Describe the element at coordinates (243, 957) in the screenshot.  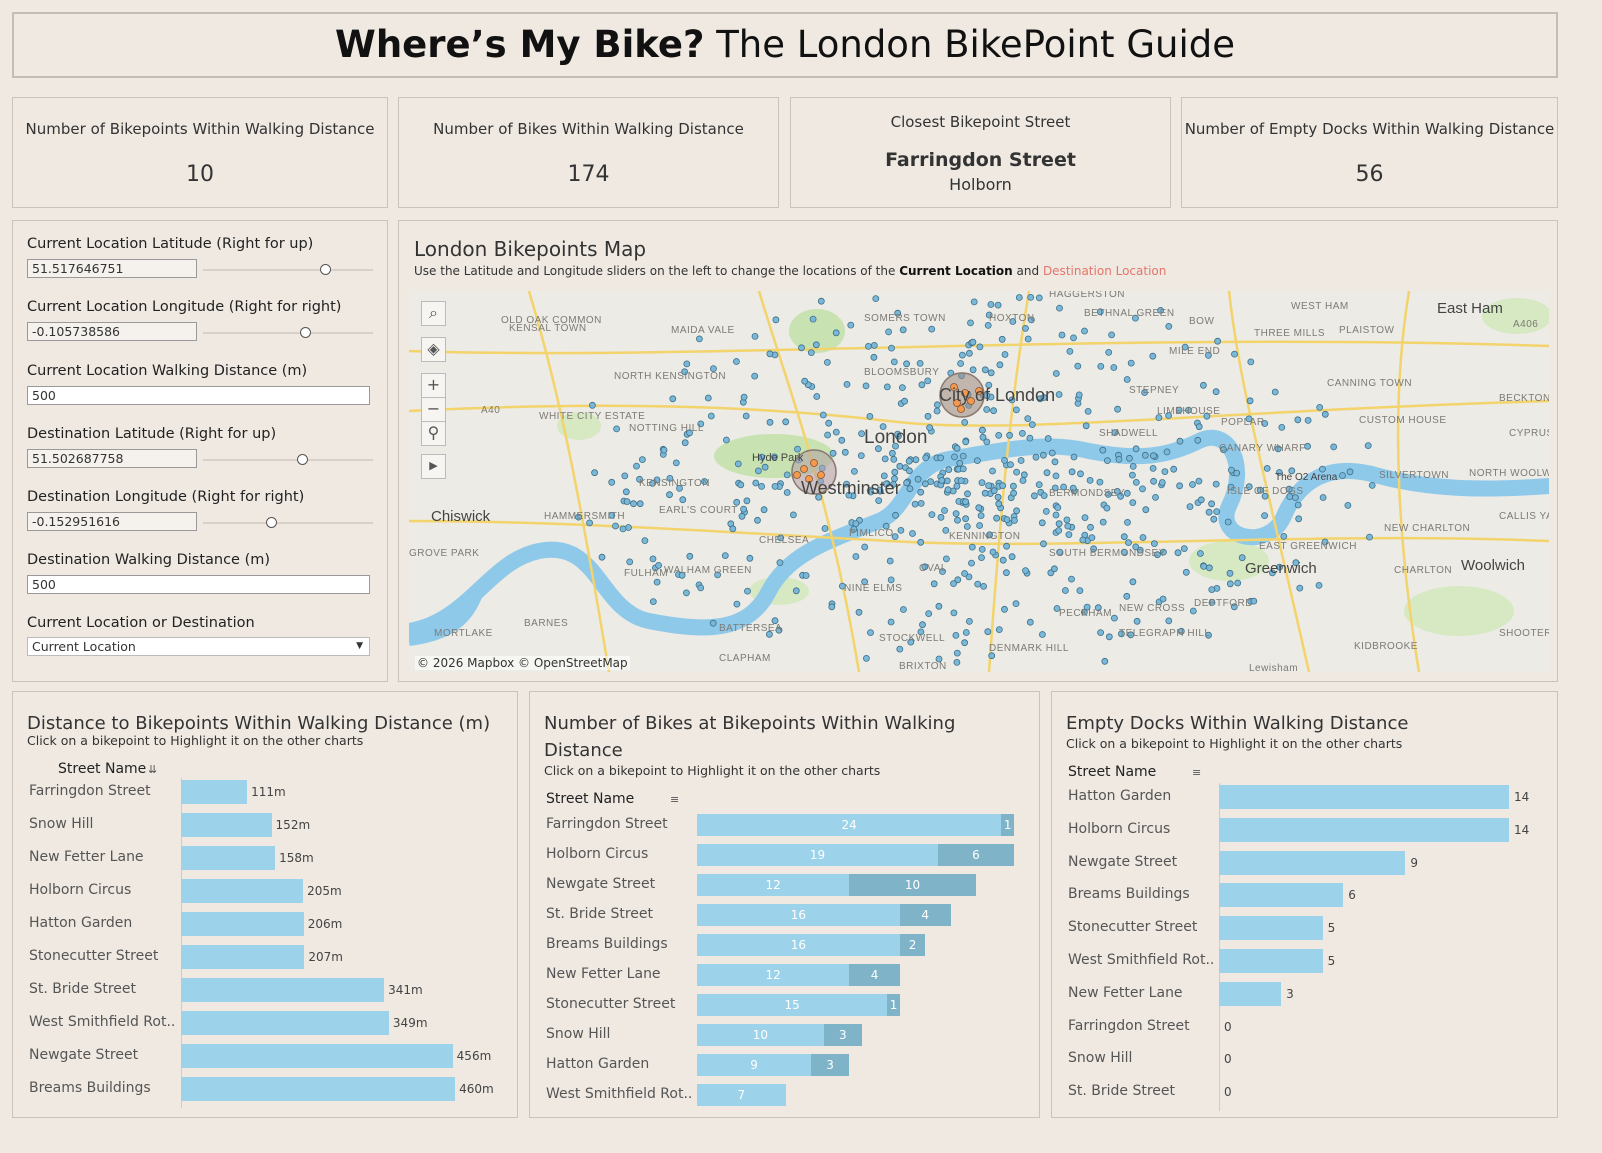
I see `distance-bar` at that location.